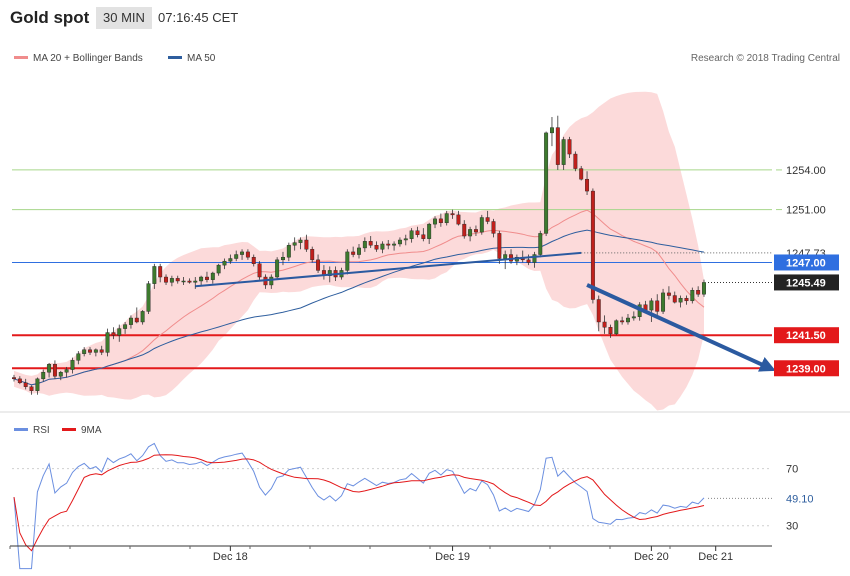  I want to click on x-axis-tick-label: Dec 18, so click(230, 557).